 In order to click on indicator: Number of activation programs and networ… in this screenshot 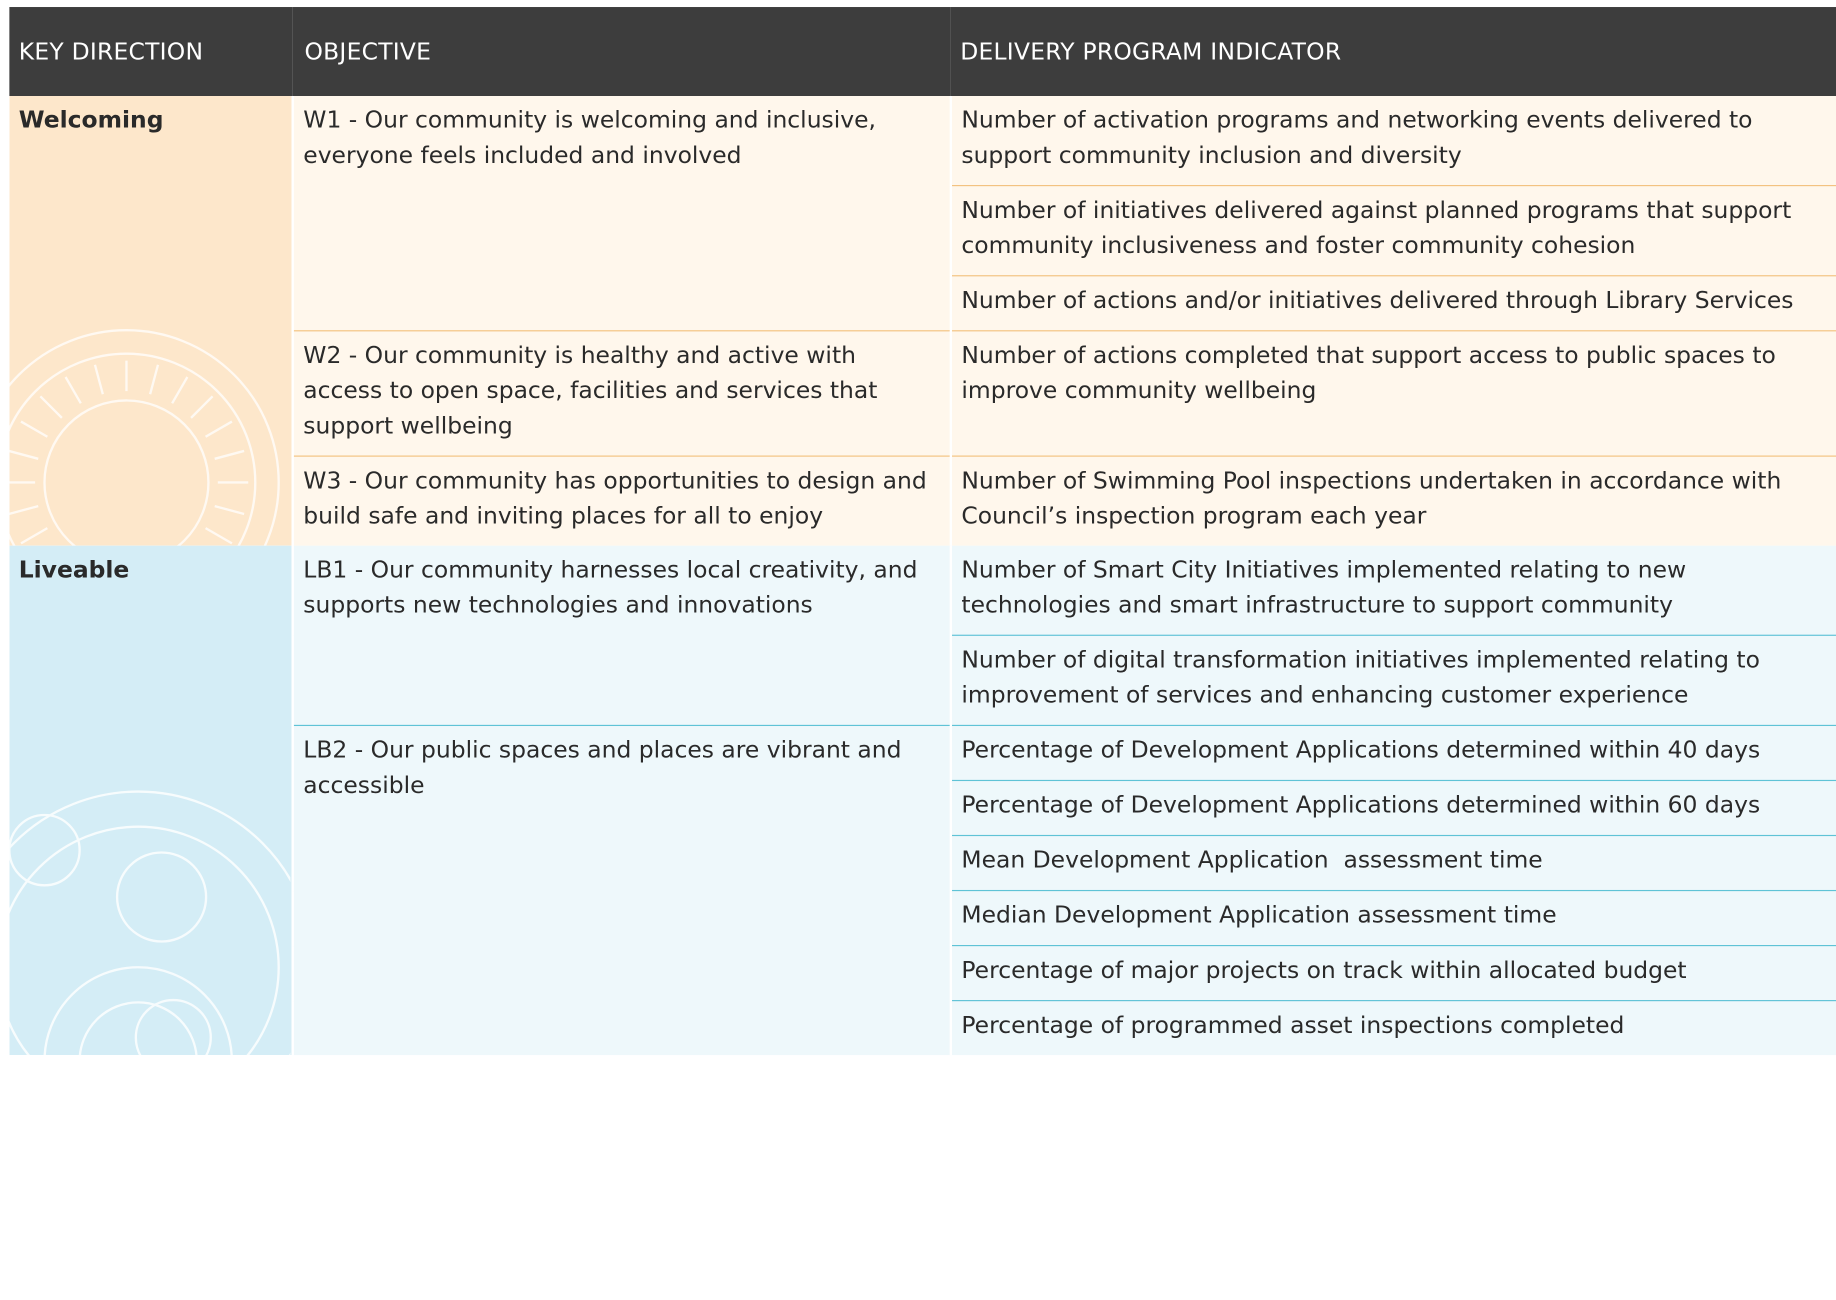, I will do `click(1392, 141)`.